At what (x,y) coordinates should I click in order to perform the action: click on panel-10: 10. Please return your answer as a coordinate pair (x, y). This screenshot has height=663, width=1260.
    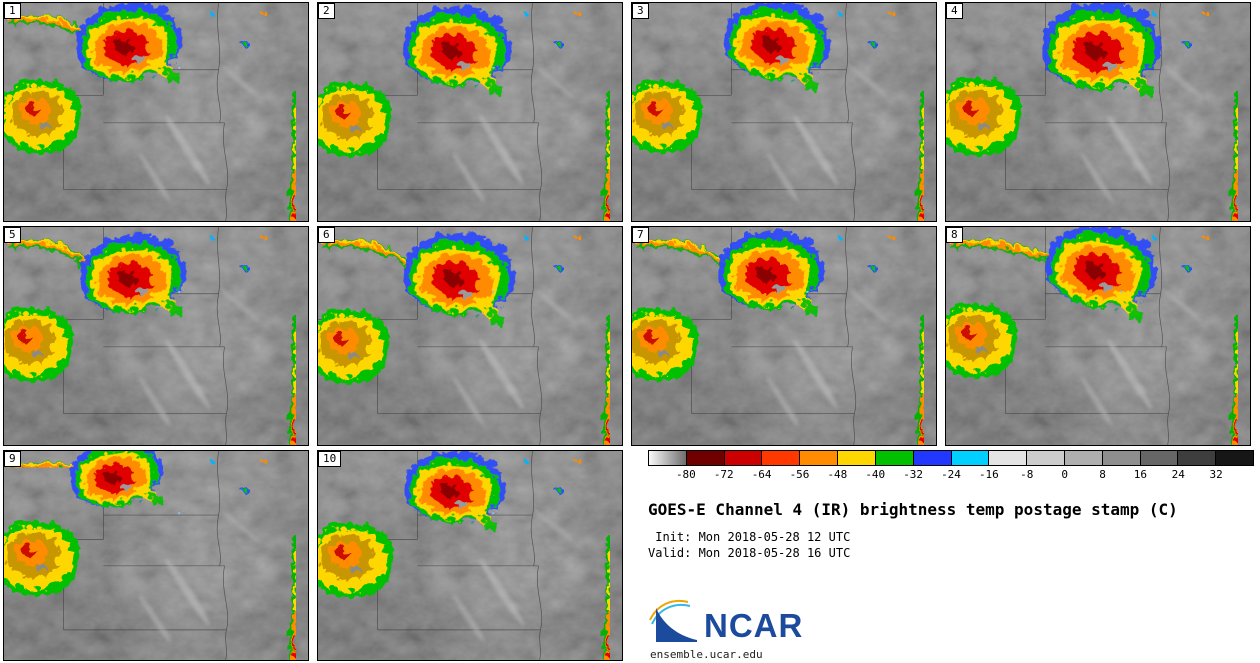
    Looking at the image, I should click on (470, 555).